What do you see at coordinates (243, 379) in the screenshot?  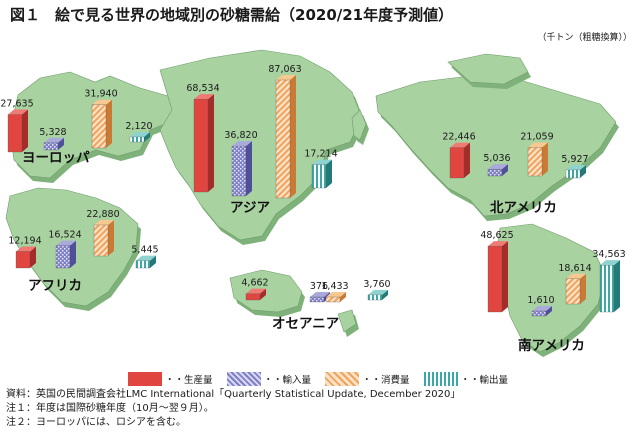 I see `legend-swatch-imports` at bounding box center [243, 379].